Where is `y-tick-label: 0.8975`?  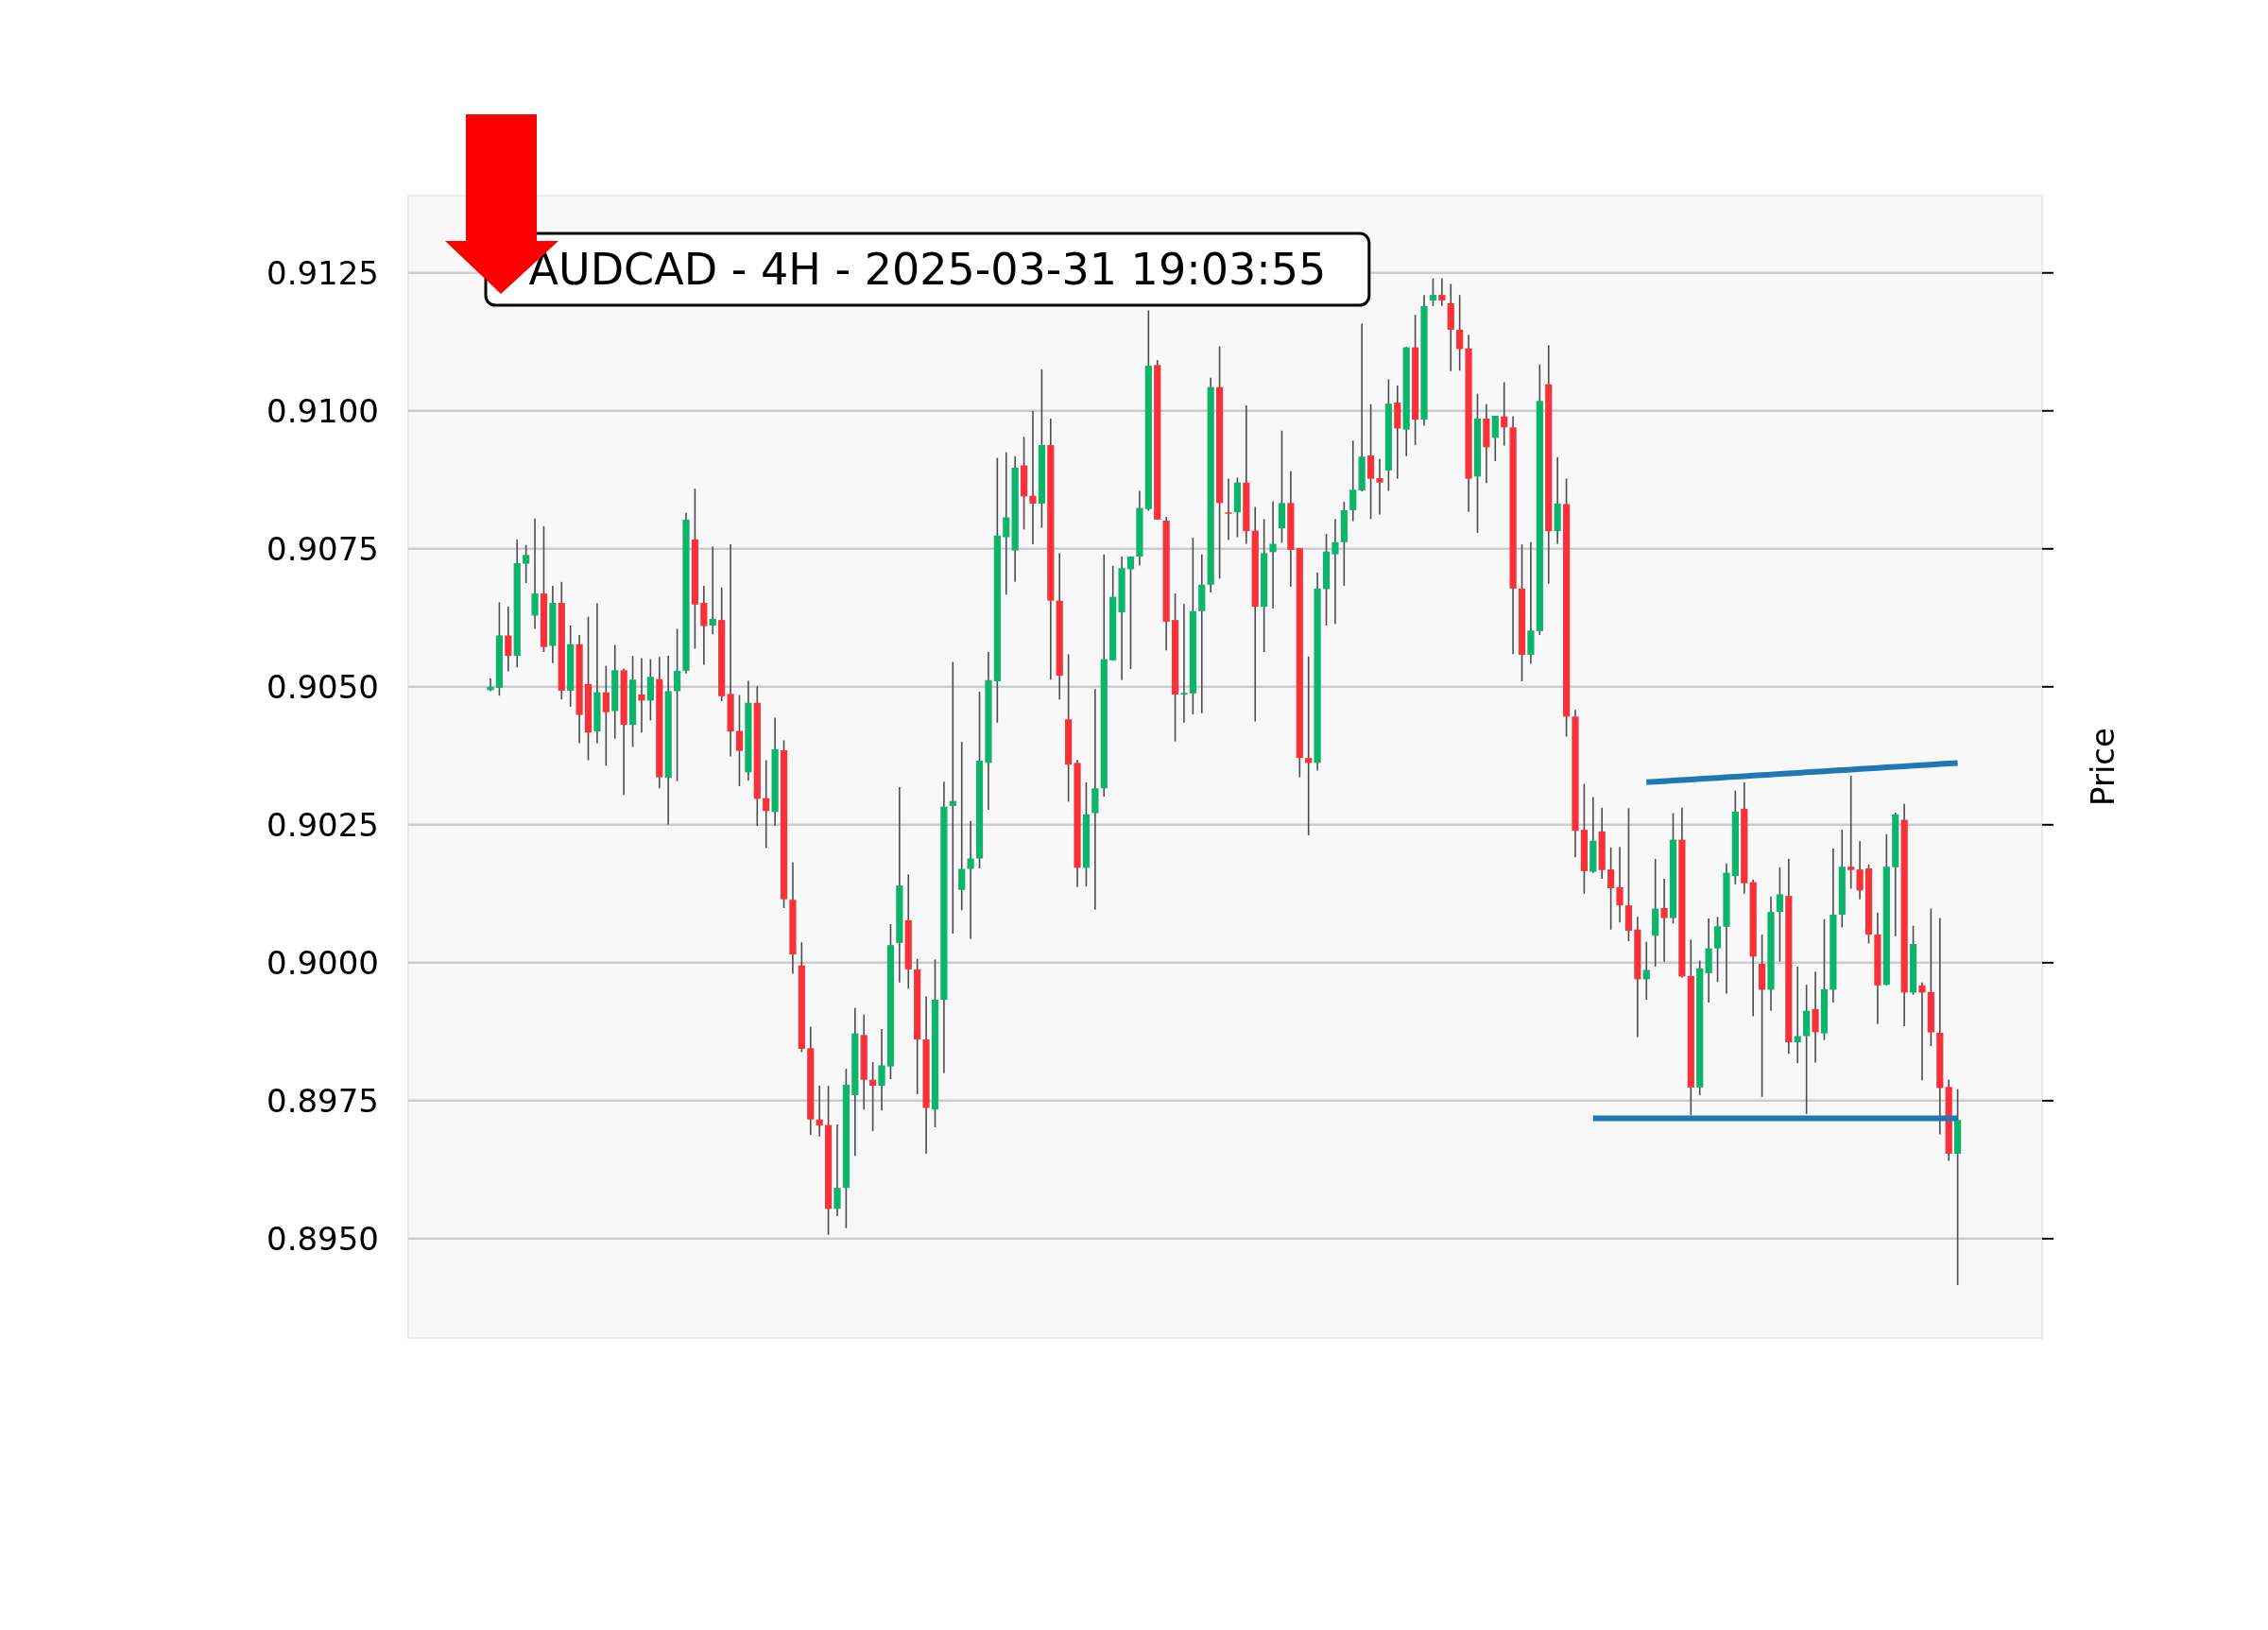 y-tick-label: 0.8975 is located at coordinates (322, 1101).